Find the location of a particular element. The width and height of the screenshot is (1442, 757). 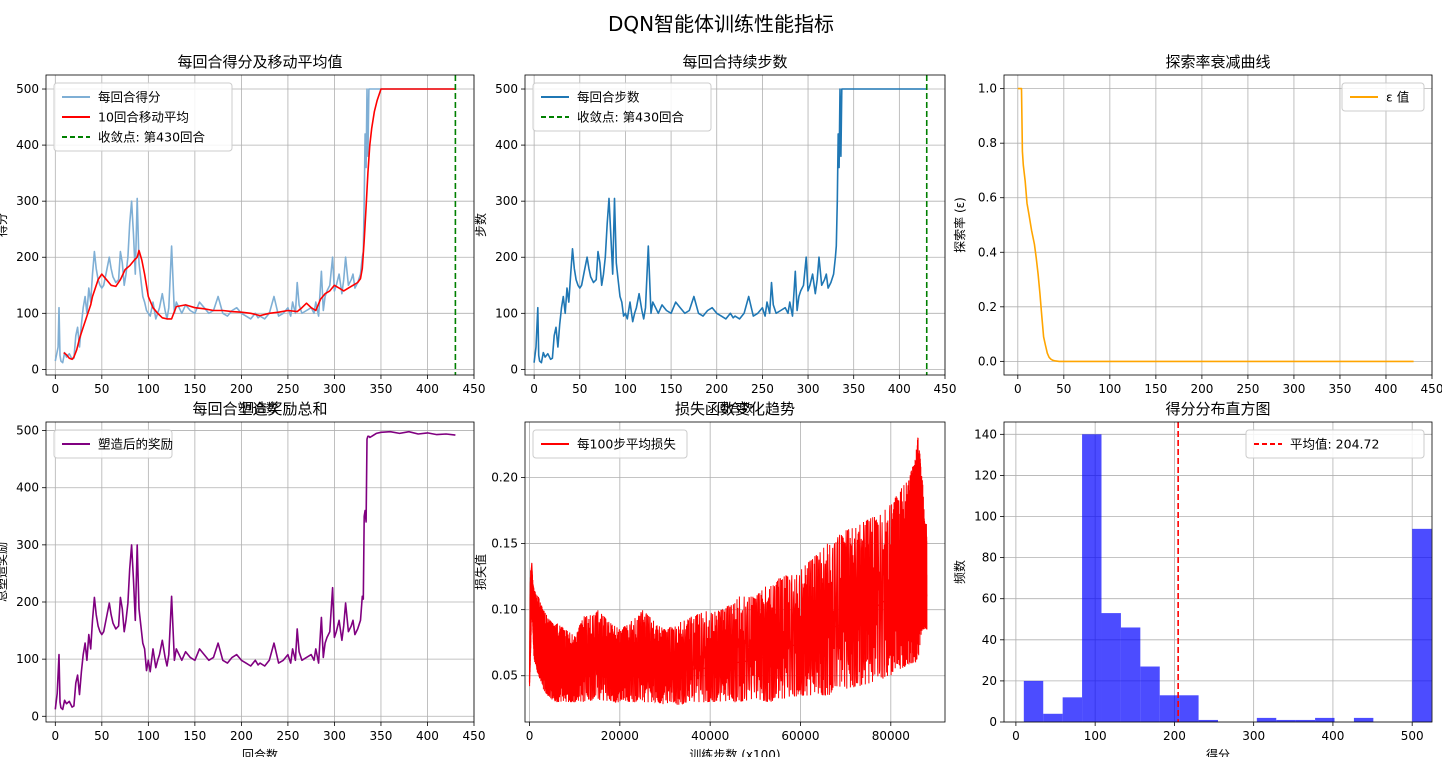

panel-title: 每回合持续步数 is located at coordinates (734, 62).